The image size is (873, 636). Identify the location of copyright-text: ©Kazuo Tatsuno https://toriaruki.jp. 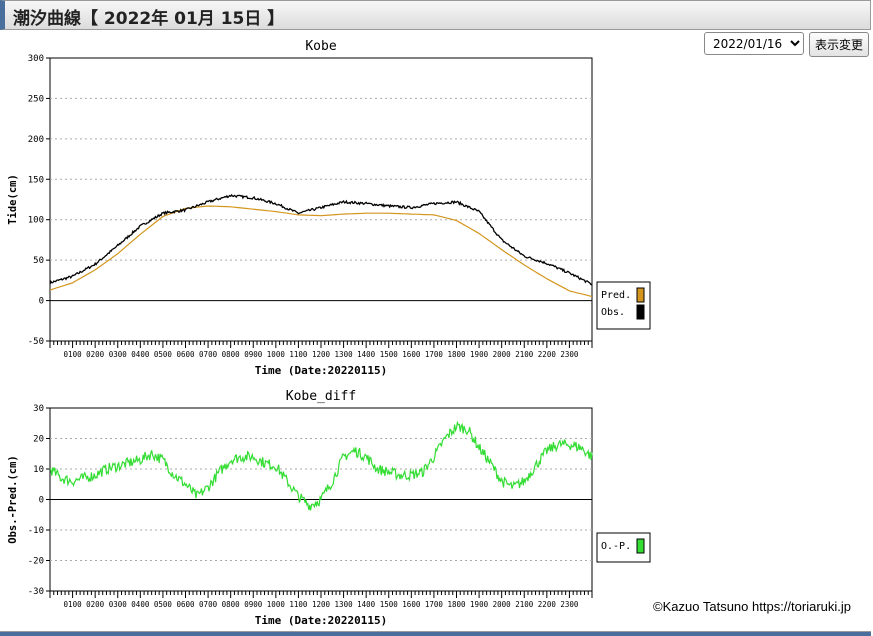
(752, 606).